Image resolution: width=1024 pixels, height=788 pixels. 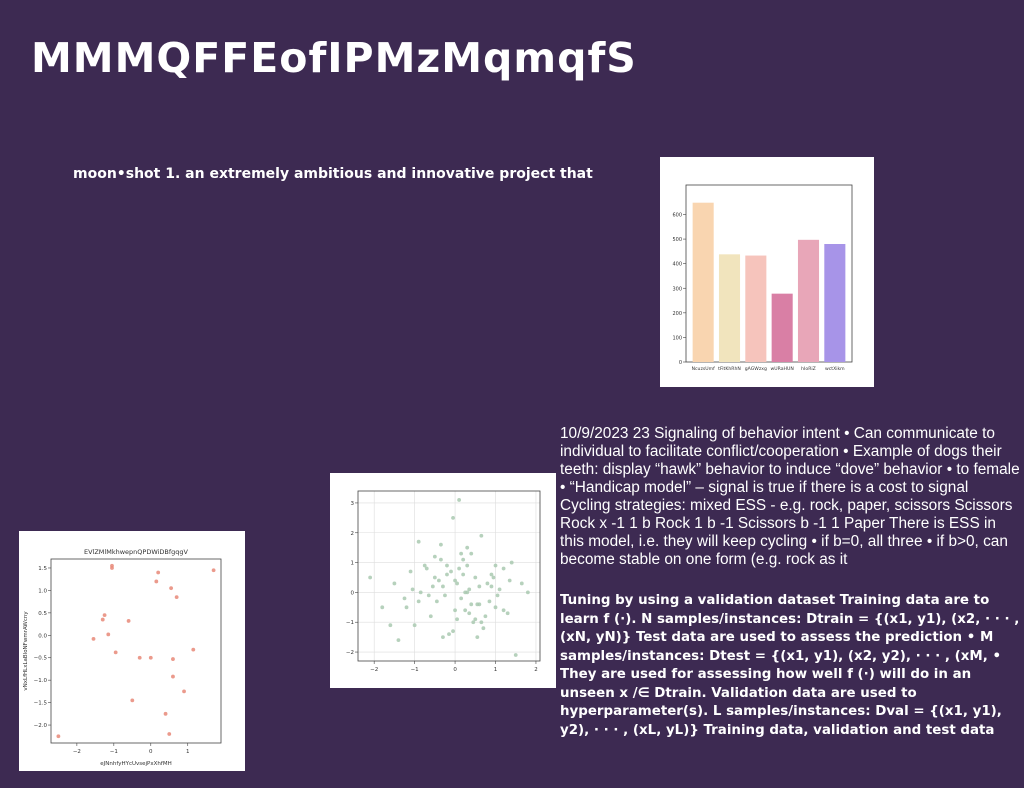 I want to click on x-tick-label: NcuzsUmf, so click(x=704, y=369).